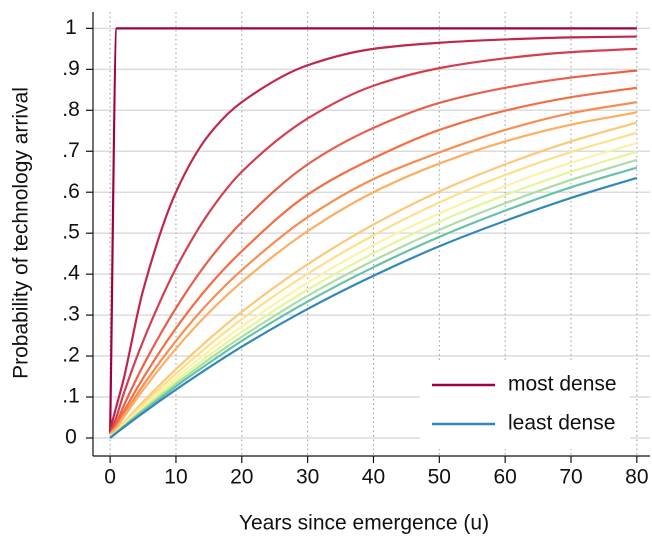 Image resolution: width=652 pixels, height=539 pixels. What do you see at coordinates (525, 405) in the screenshot?
I see `legend-box` at bounding box center [525, 405].